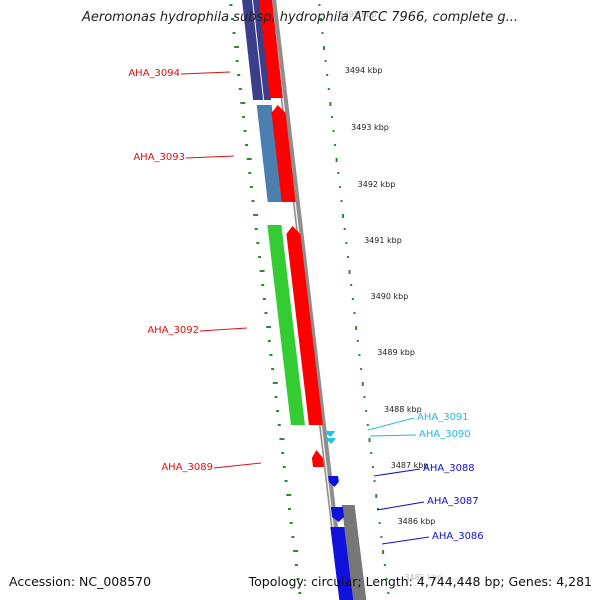  I want to click on kbp-tick-label: 3491 kbp, so click(383, 240).